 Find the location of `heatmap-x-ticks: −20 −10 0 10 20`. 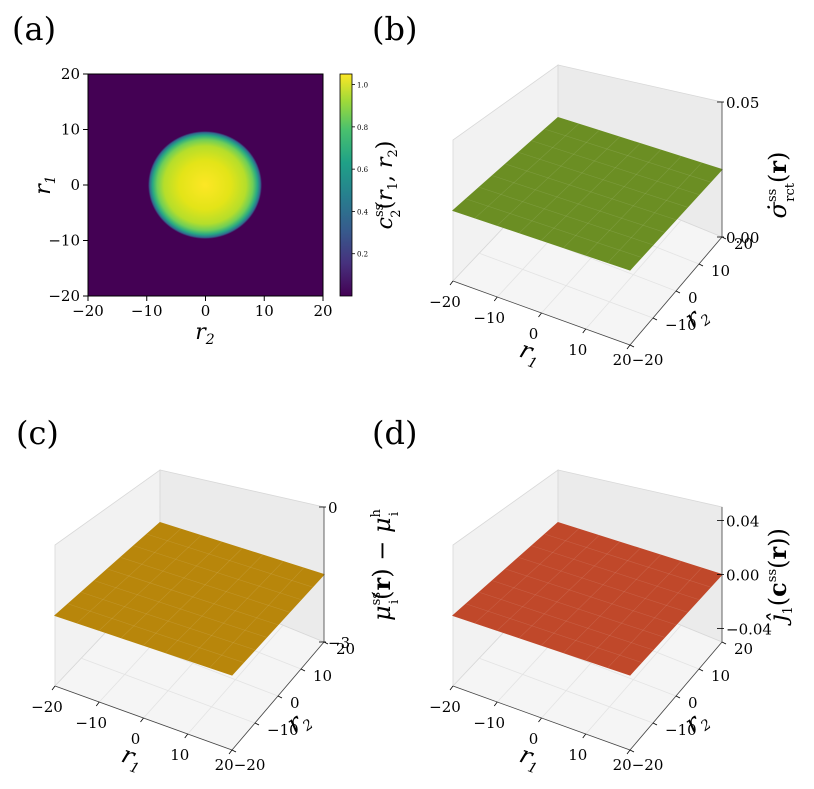

heatmap-x-ticks: −20 −10 0 10 20 is located at coordinates (202, 308).